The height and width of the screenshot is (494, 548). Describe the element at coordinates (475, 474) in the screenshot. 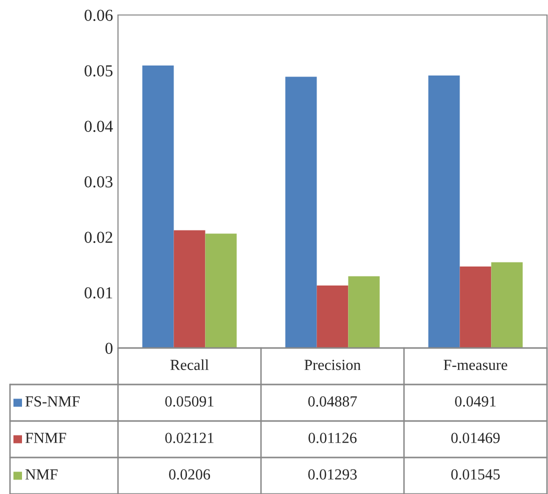

I see `data-label: 0.01545` at that location.